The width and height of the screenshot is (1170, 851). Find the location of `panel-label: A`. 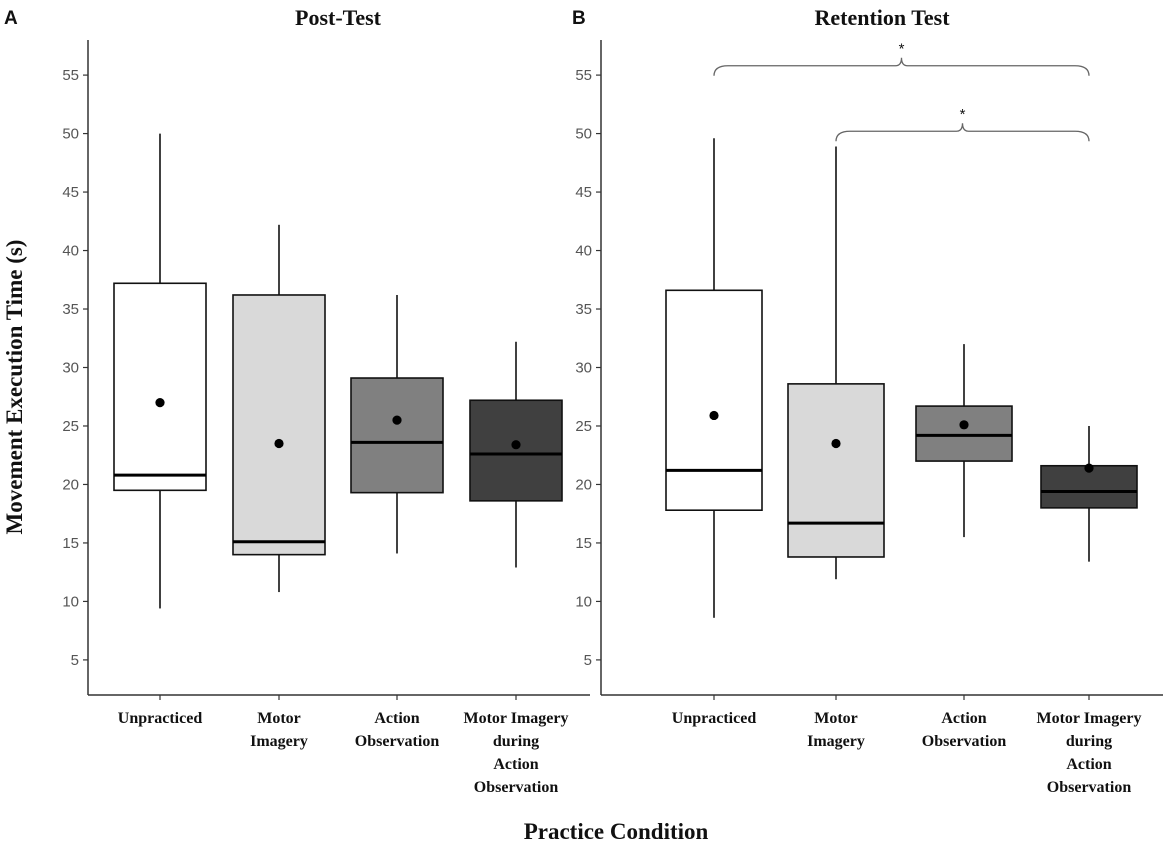

panel-label: A is located at coordinates (11, 18).